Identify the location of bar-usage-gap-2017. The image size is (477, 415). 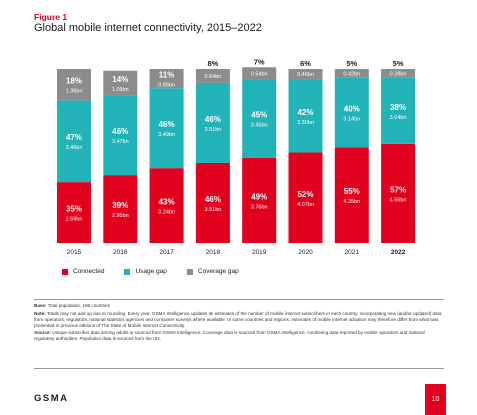
(166, 128).